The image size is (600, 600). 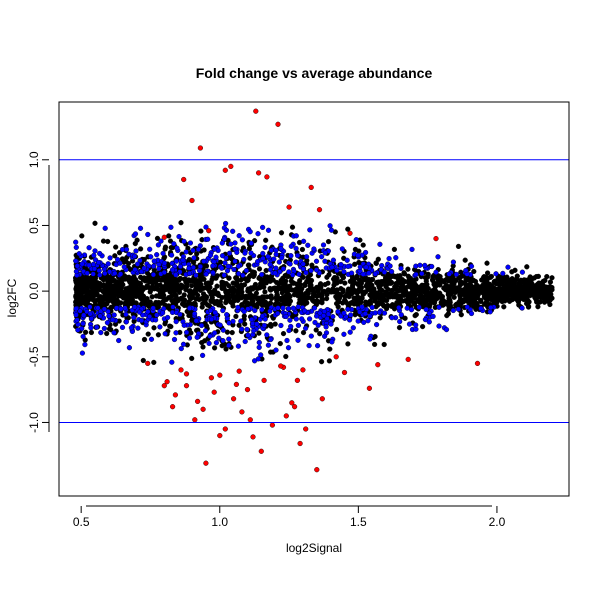 I want to click on chart-title: Fold change vs average abundance, so click(x=314, y=73).